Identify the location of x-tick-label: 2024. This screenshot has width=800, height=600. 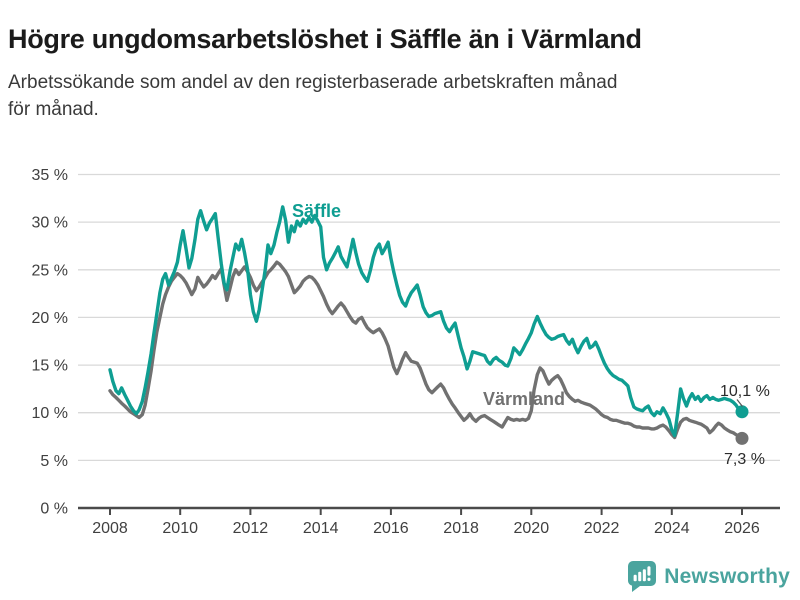
(672, 528).